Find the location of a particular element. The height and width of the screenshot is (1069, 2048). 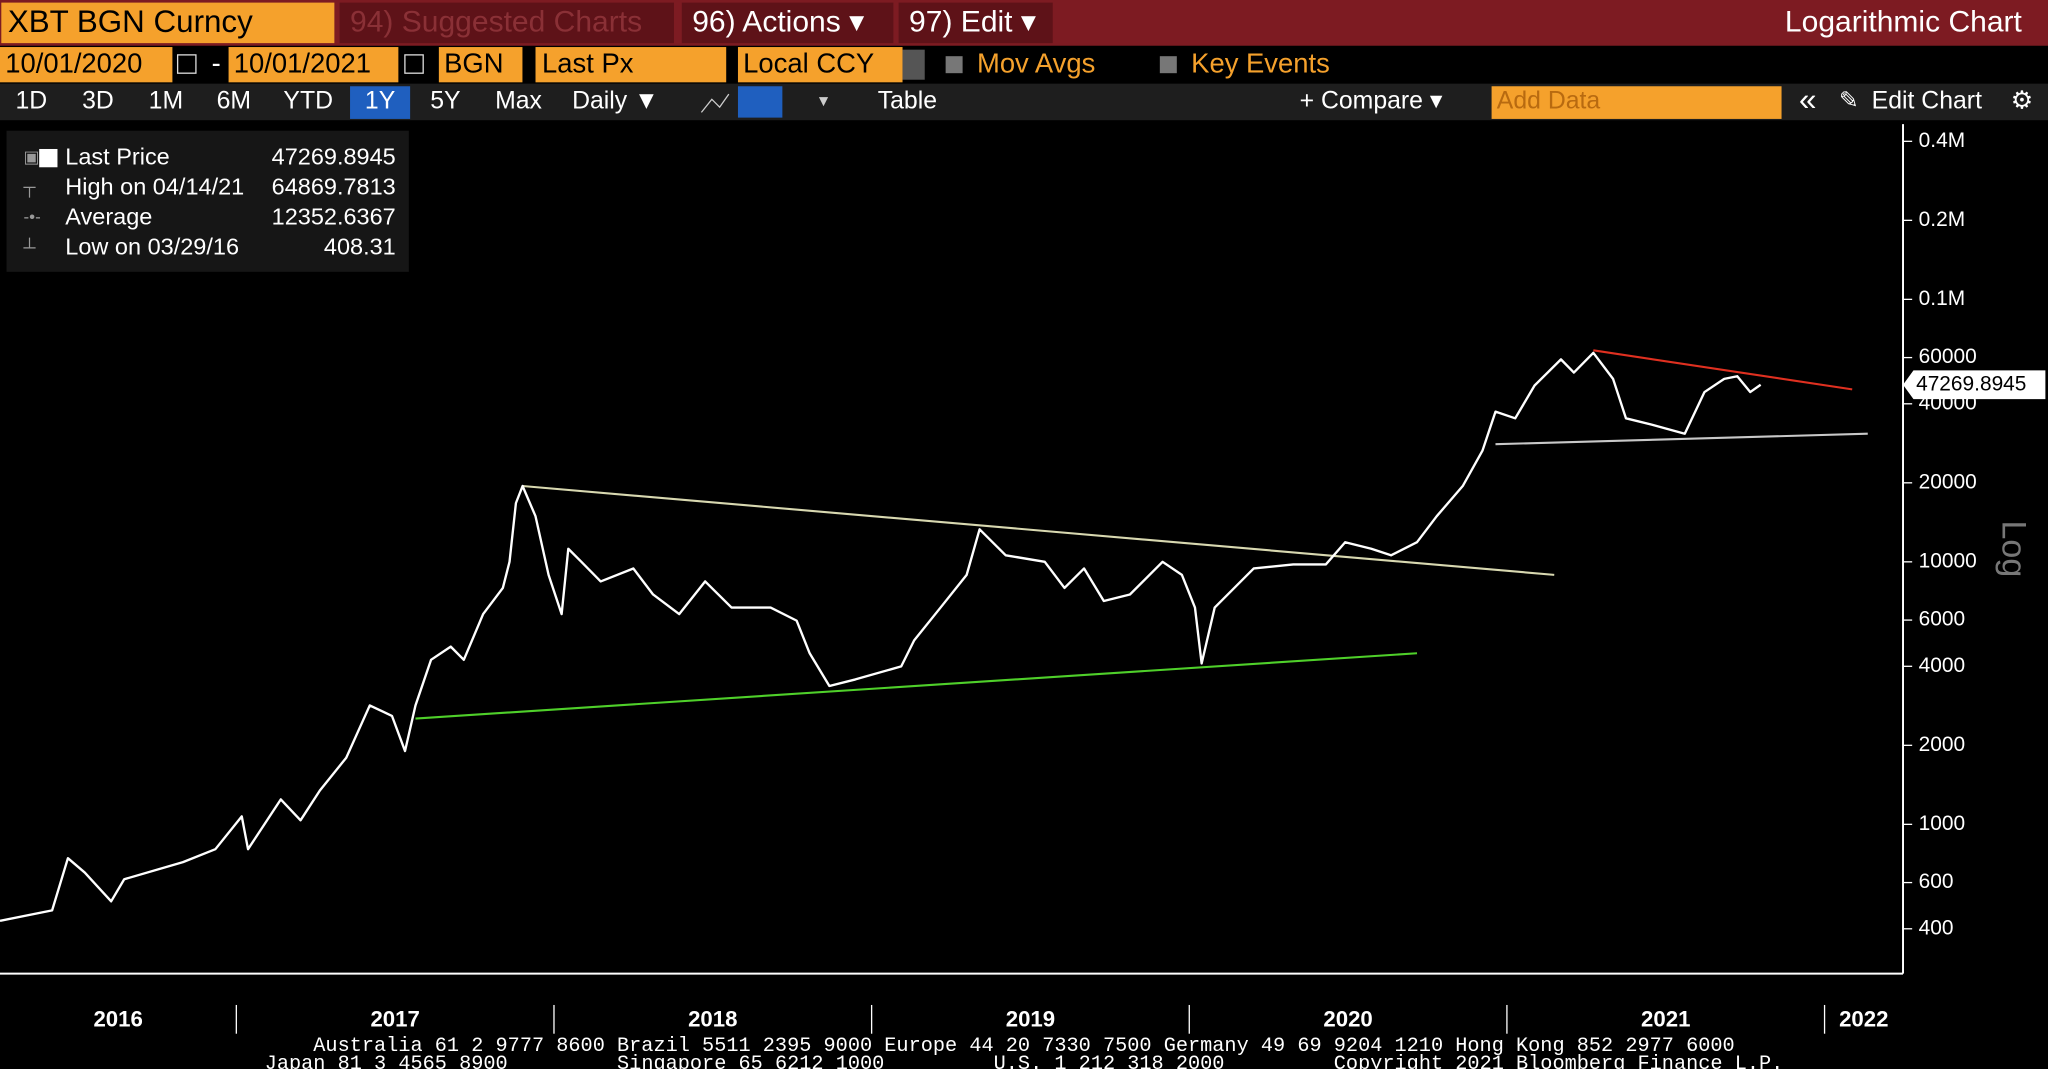

period-button: 6M is located at coordinates (234, 100).